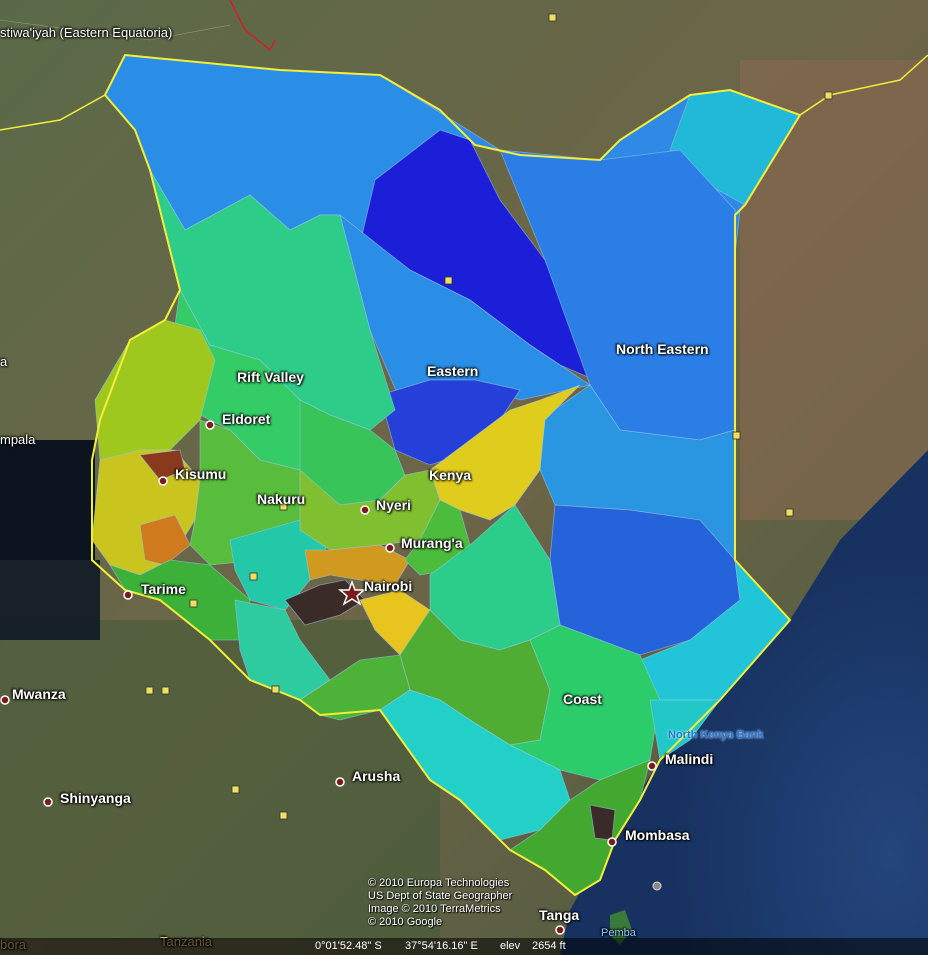 The image size is (928, 955). I want to click on label-tarime: Tarime, so click(163, 589).